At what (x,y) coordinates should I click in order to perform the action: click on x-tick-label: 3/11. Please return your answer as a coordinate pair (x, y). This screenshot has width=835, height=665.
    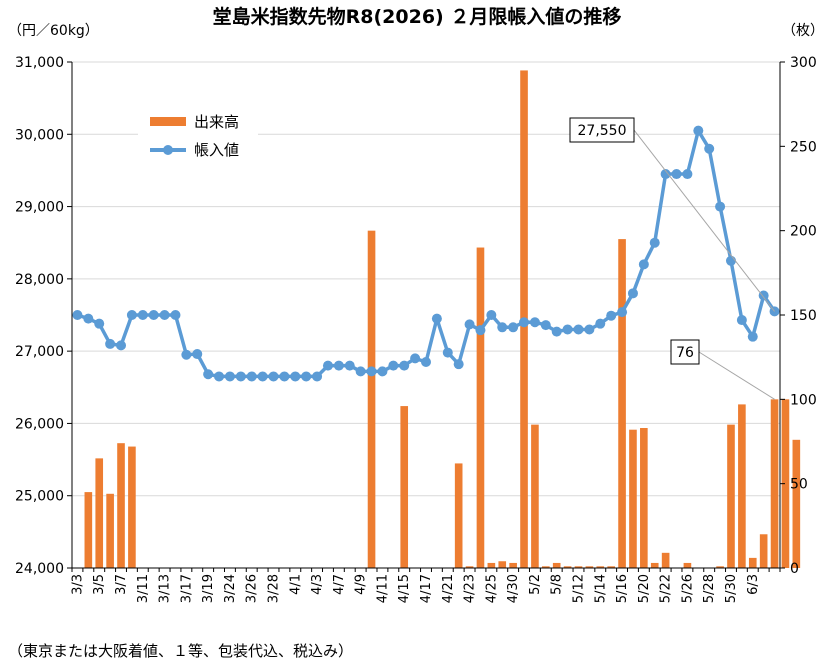
    Looking at the image, I should click on (143, 588).